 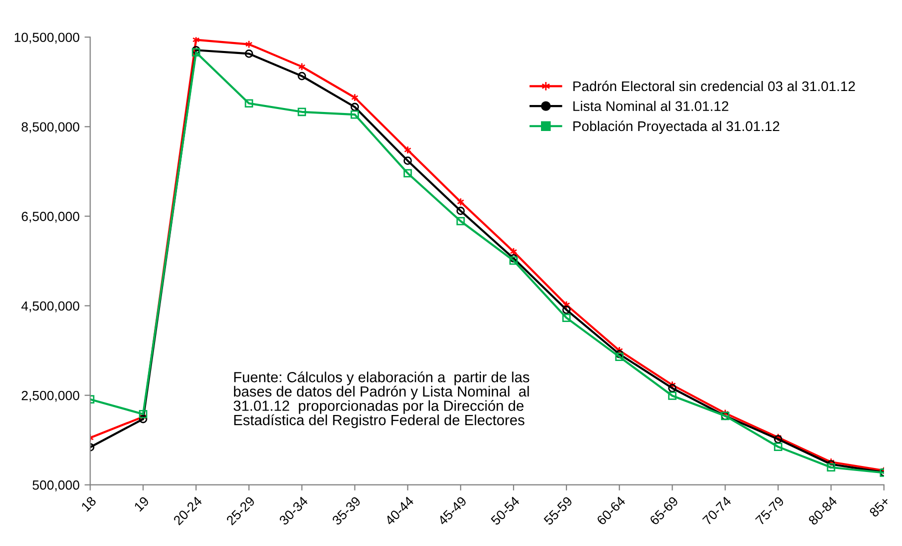 I want to click on annotation: Fuente: Cálculos y elaboración a partir de las bases de datos del Padrón y Lista Nominal al 31.01.12 proporcionadas por la Dirección de Estadística del Registro Federal de Electores, so click(x=382, y=399).